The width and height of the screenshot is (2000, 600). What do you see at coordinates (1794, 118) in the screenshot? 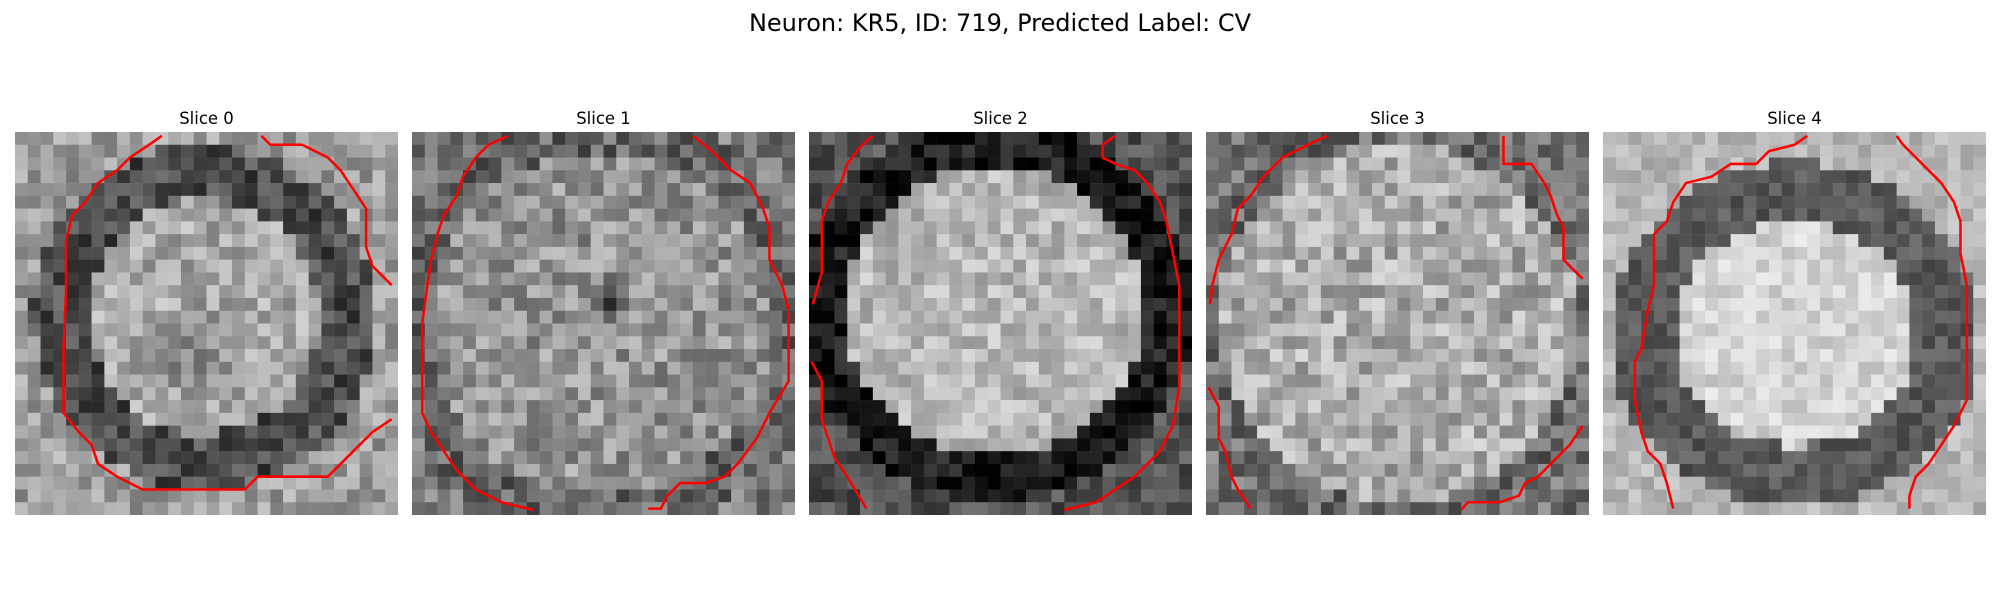
I see `slice-title-4: Slice 4` at bounding box center [1794, 118].